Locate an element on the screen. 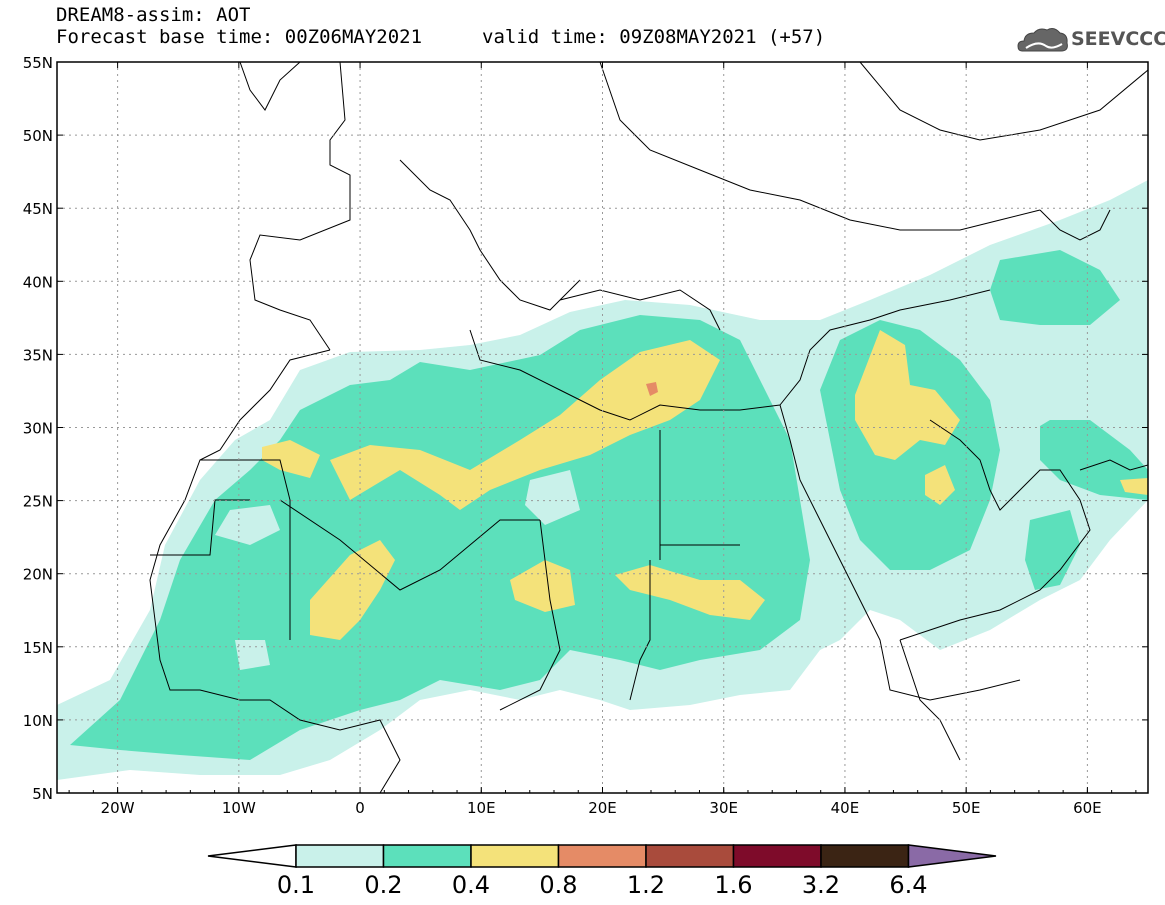 This screenshot has width=1165, height=905. colorbar-label: 1.2 is located at coordinates (646, 885).